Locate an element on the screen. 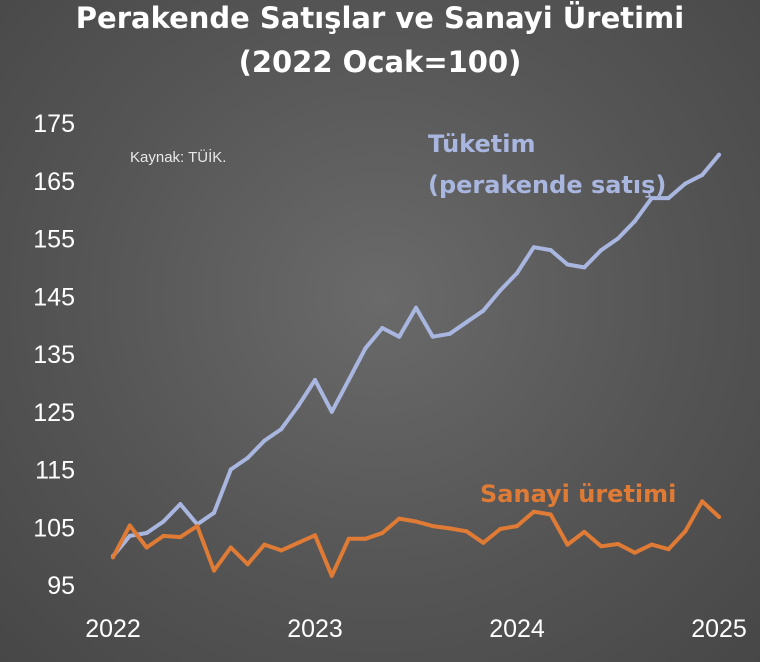 Image resolution: width=760 pixels, height=662 pixels. y-tick-label: 115 is located at coordinates (55, 471).